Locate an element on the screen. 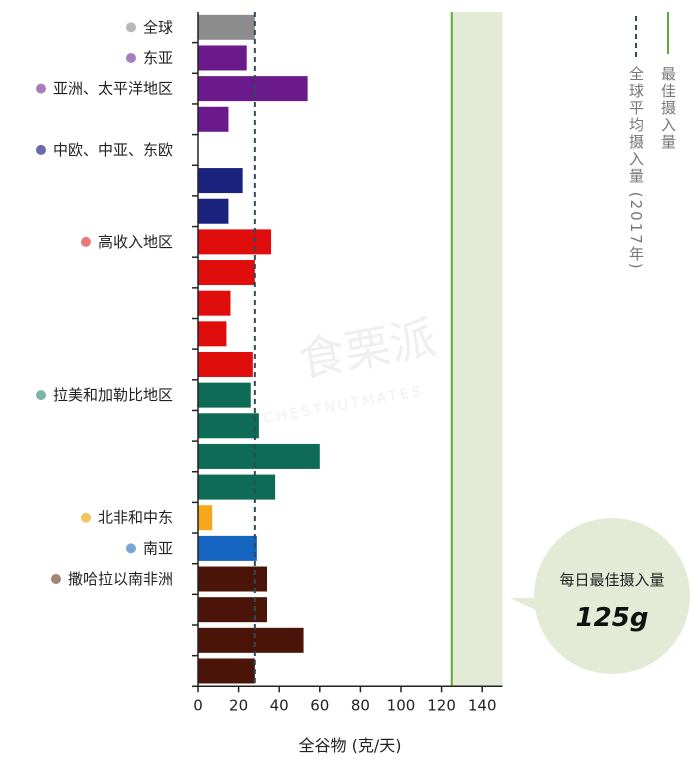  category-label: 高收入地区 is located at coordinates (135, 242).